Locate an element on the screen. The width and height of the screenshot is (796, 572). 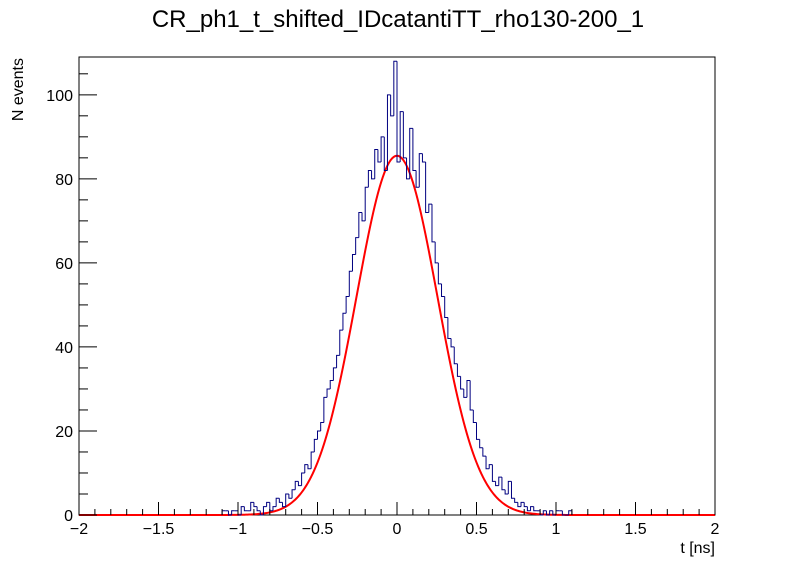
x-tick-label: 1 is located at coordinates (556, 529).